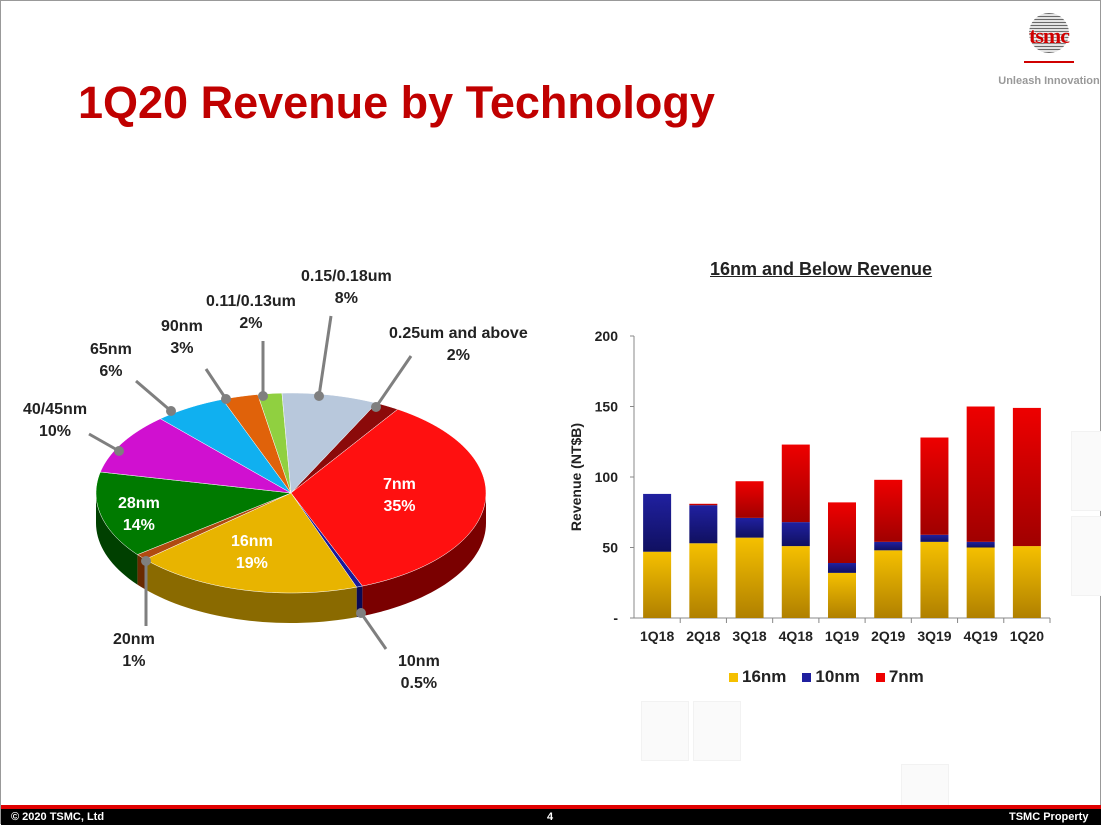 This screenshot has width=1101, height=825. What do you see at coordinates (117, 539) in the screenshot?
I see `pie-side-28nm` at bounding box center [117, 539].